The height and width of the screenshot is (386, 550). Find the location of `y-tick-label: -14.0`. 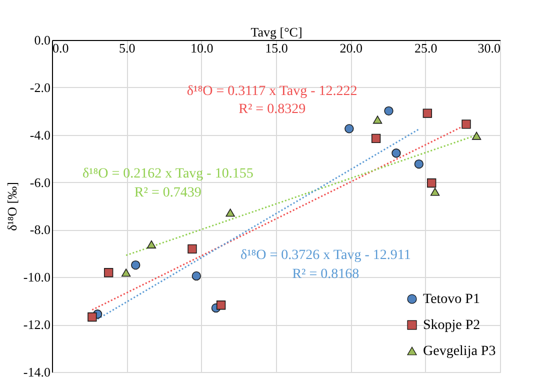

y-tick-label: -14.0 is located at coordinates (36, 372).